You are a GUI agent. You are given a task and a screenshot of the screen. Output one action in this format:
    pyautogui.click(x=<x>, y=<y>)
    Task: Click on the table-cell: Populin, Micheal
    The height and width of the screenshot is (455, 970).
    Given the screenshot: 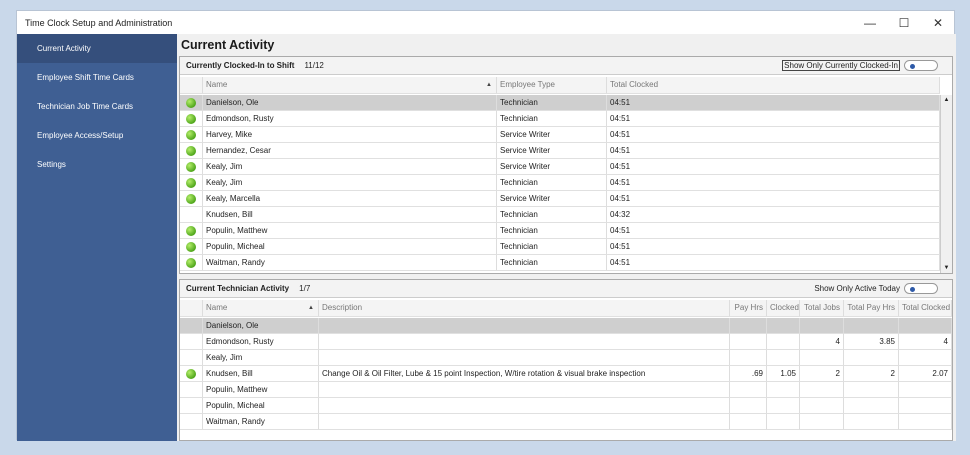 What is the action you would take?
    pyautogui.click(x=350, y=247)
    